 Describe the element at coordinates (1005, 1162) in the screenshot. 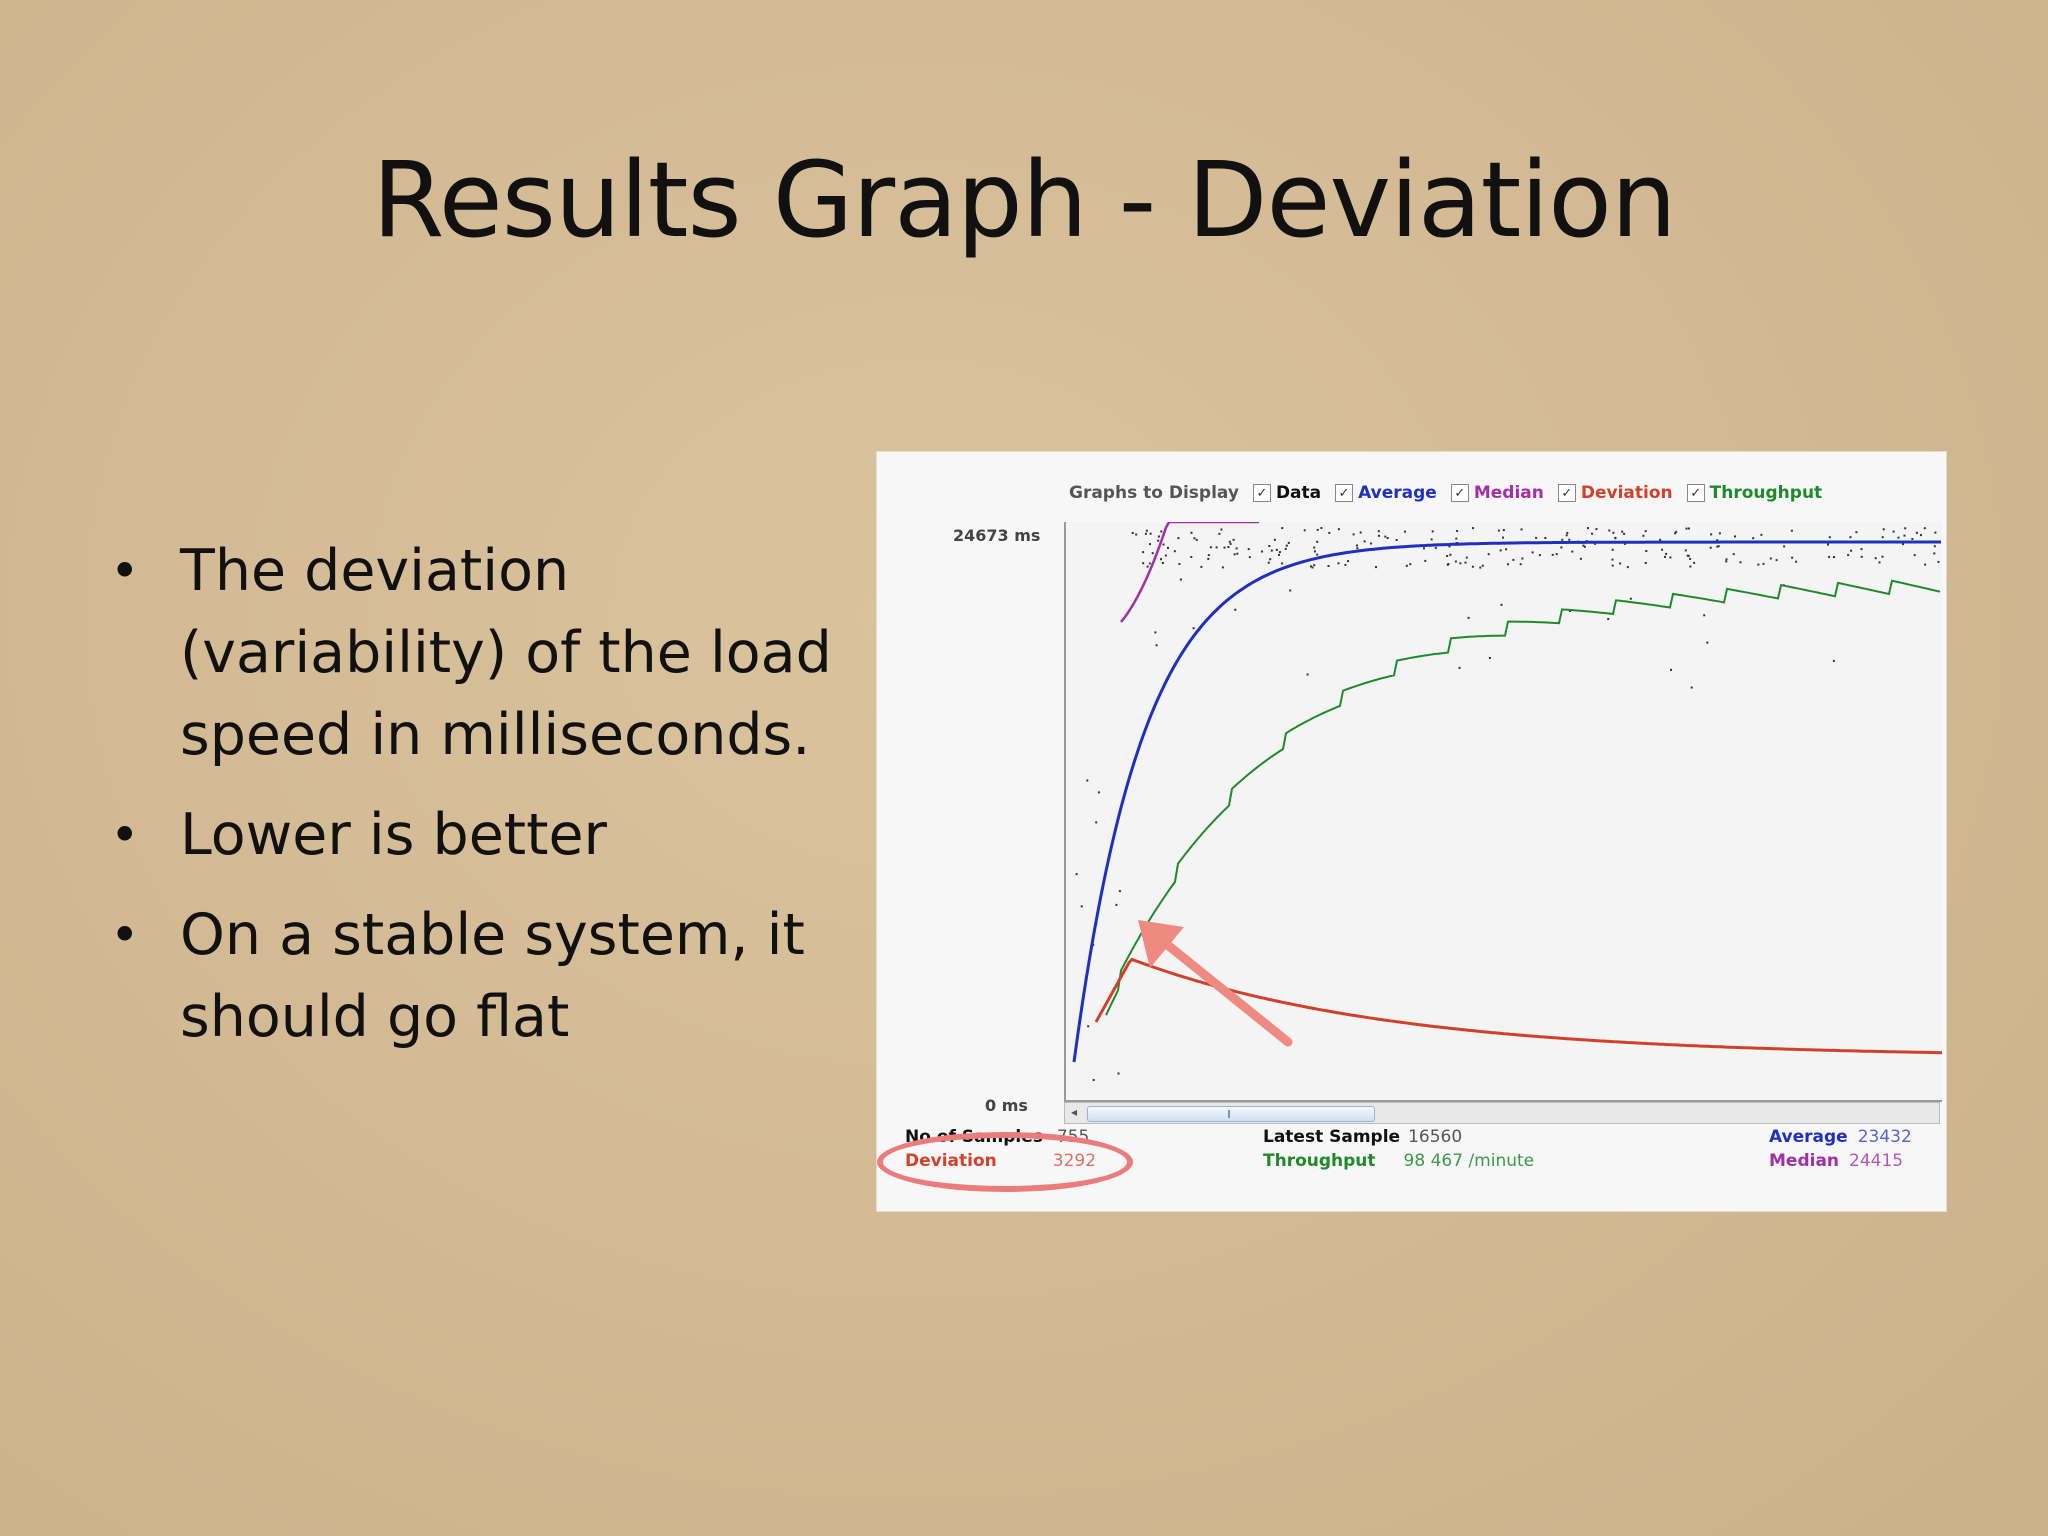

I see `deviation-highlight-oval` at that location.